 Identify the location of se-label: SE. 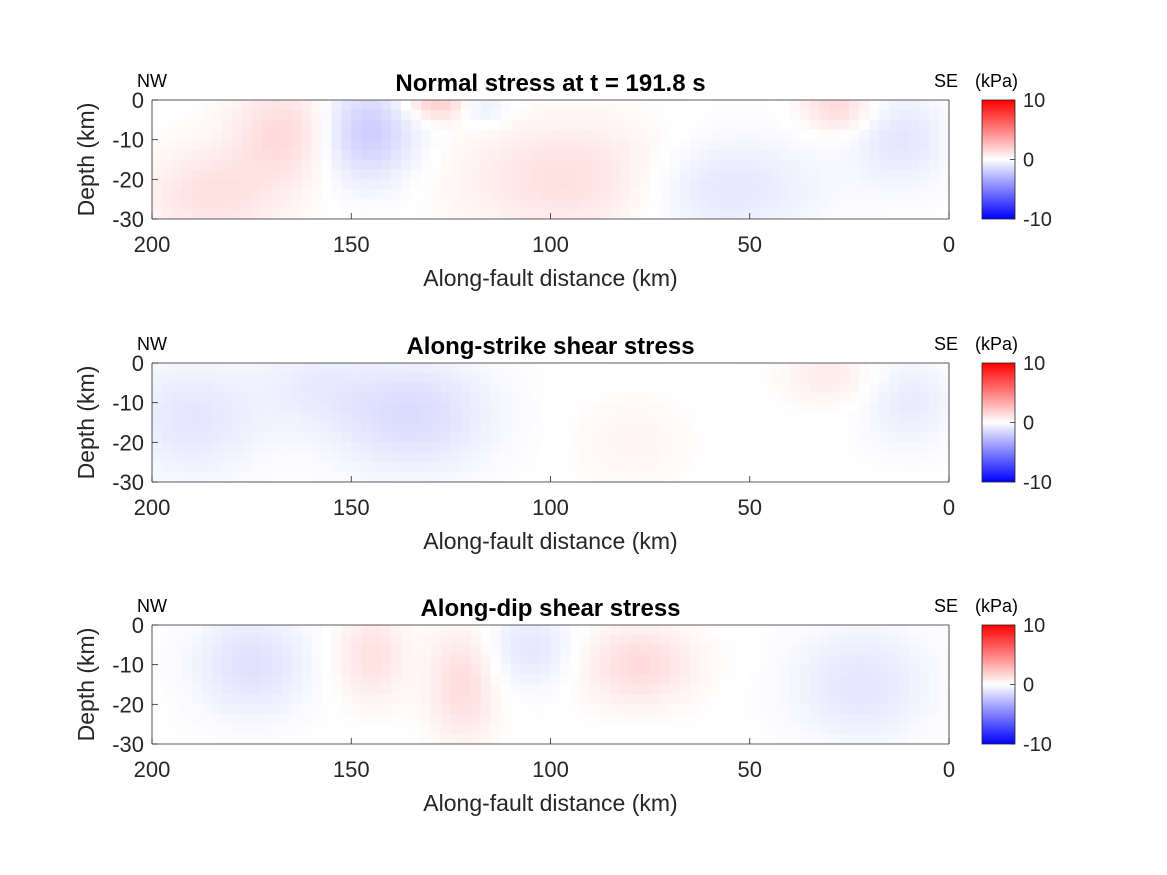
(946, 344).